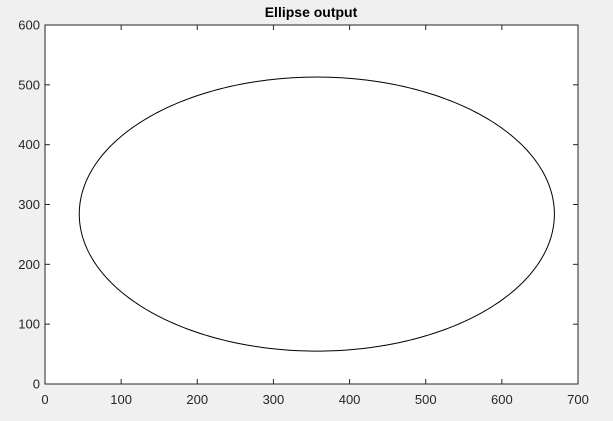 The width and height of the screenshot is (613, 421). I want to click on x-tick-label: 700, so click(578, 399).